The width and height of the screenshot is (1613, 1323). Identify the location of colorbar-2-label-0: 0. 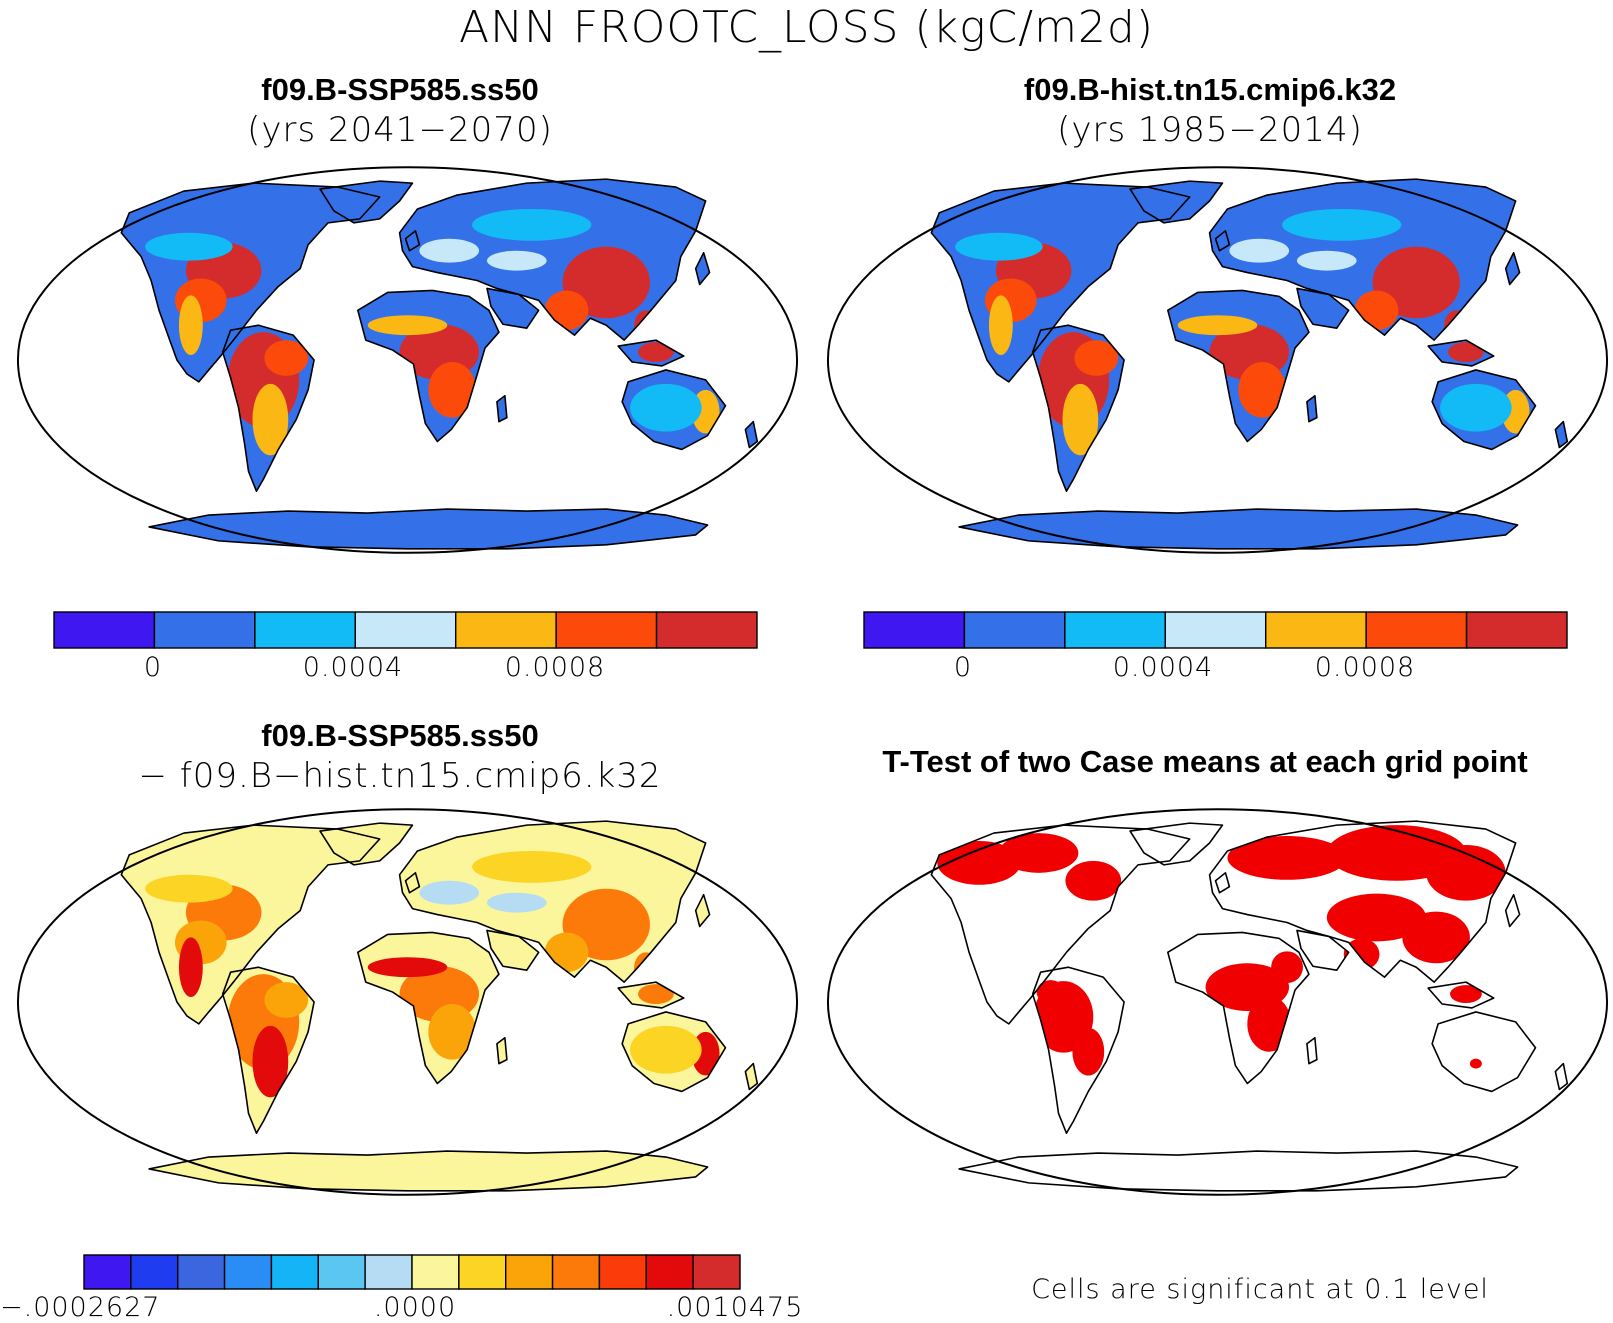
(963, 667).